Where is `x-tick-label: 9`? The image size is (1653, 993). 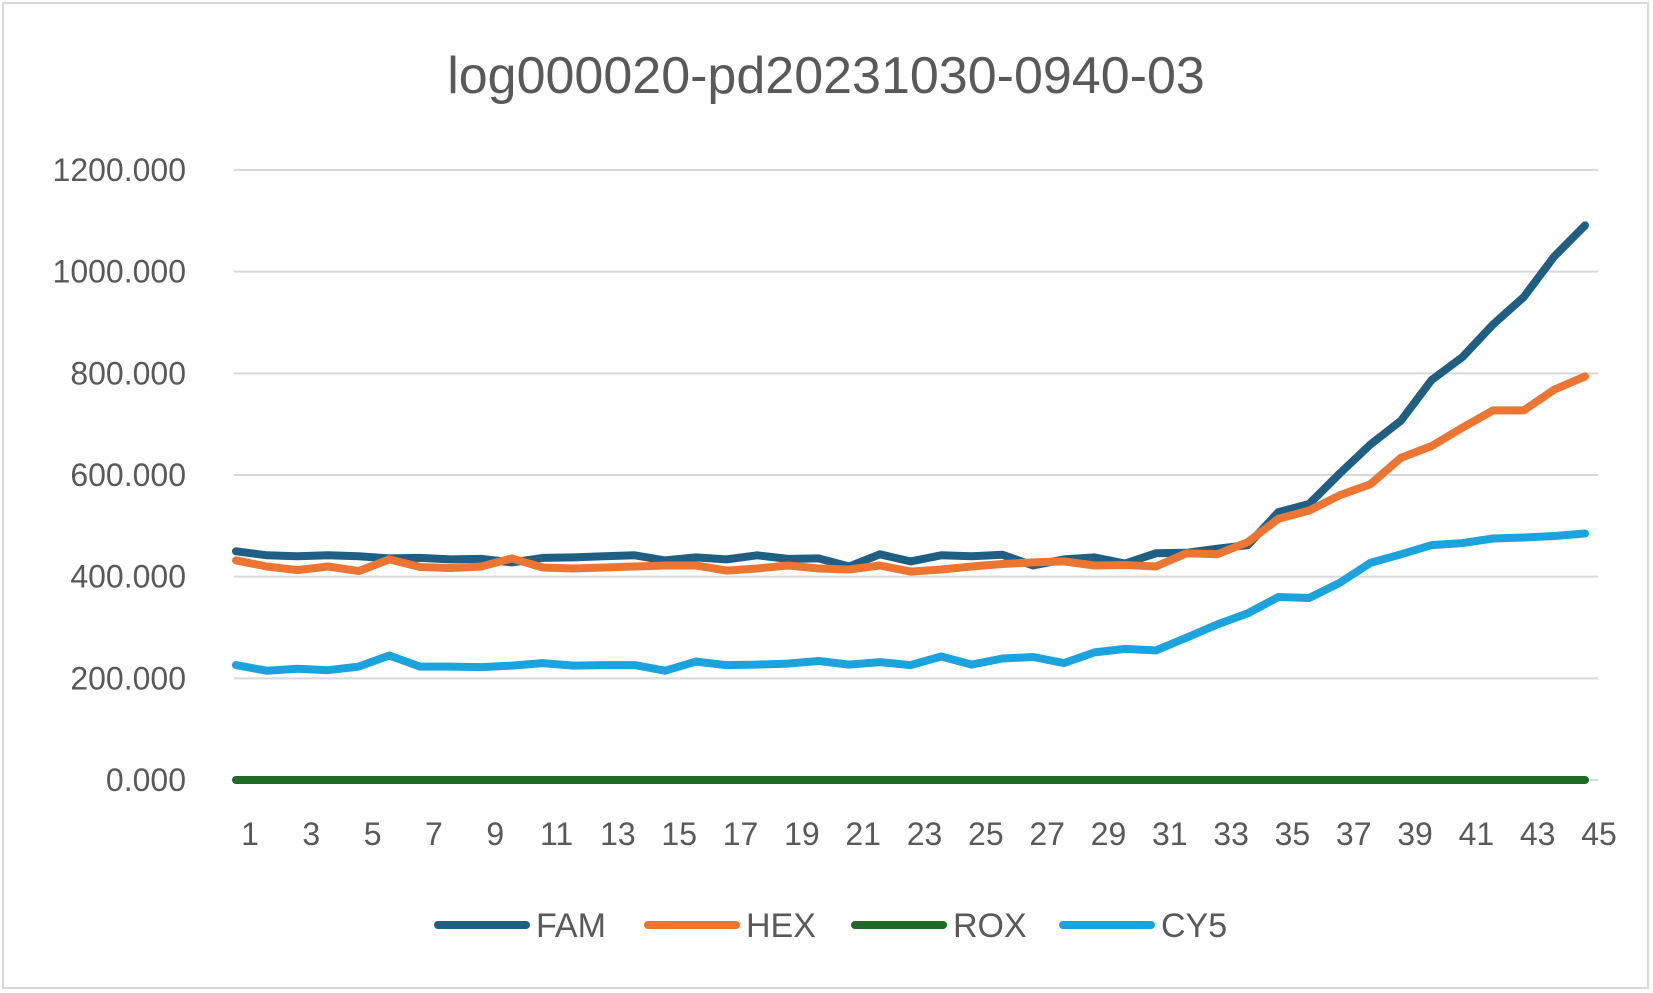 x-tick-label: 9 is located at coordinates (495, 834).